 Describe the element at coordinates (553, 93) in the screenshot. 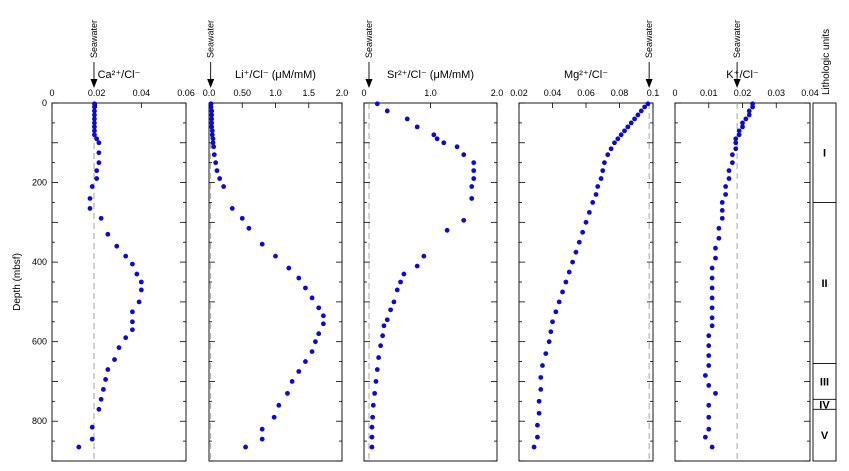

I see `x-tick-label: 0.04` at that location.